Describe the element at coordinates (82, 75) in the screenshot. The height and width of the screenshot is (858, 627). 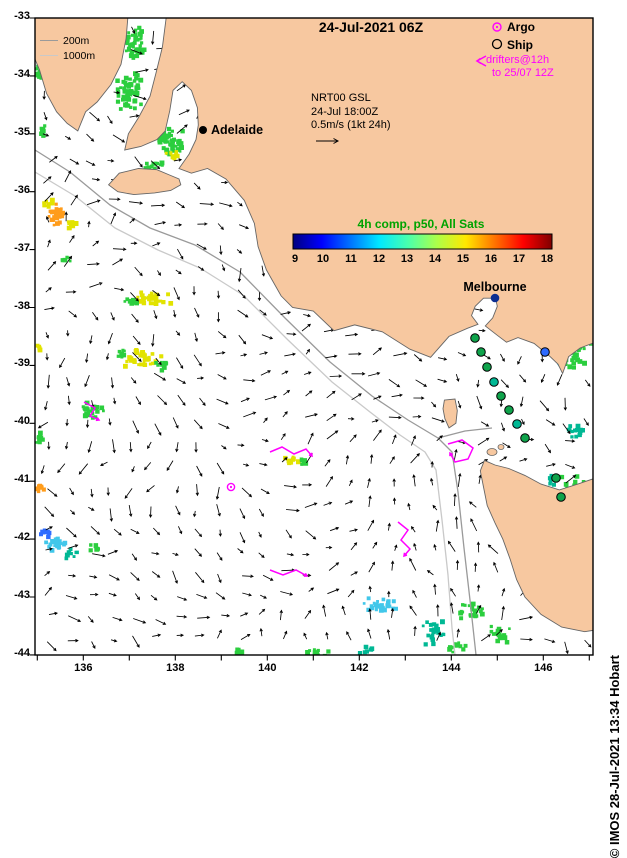
I see `land-eyre-peninsula` at that location.